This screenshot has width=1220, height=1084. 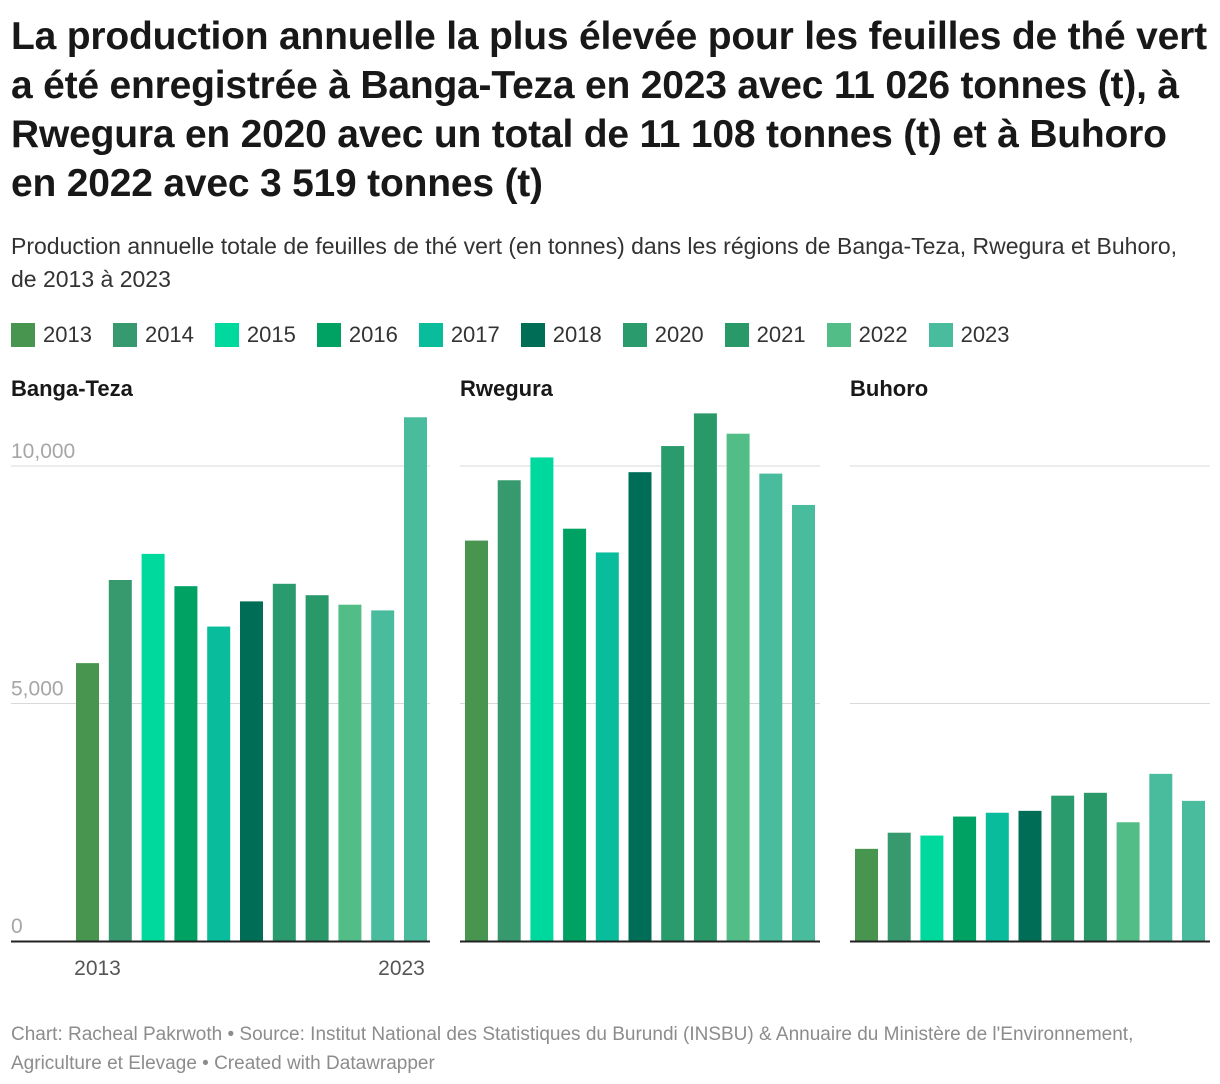 What do you see at coordinates (97, 968) in the screenshot?
I see `x-tick-label: 2013` at bounding box center [97, 968].